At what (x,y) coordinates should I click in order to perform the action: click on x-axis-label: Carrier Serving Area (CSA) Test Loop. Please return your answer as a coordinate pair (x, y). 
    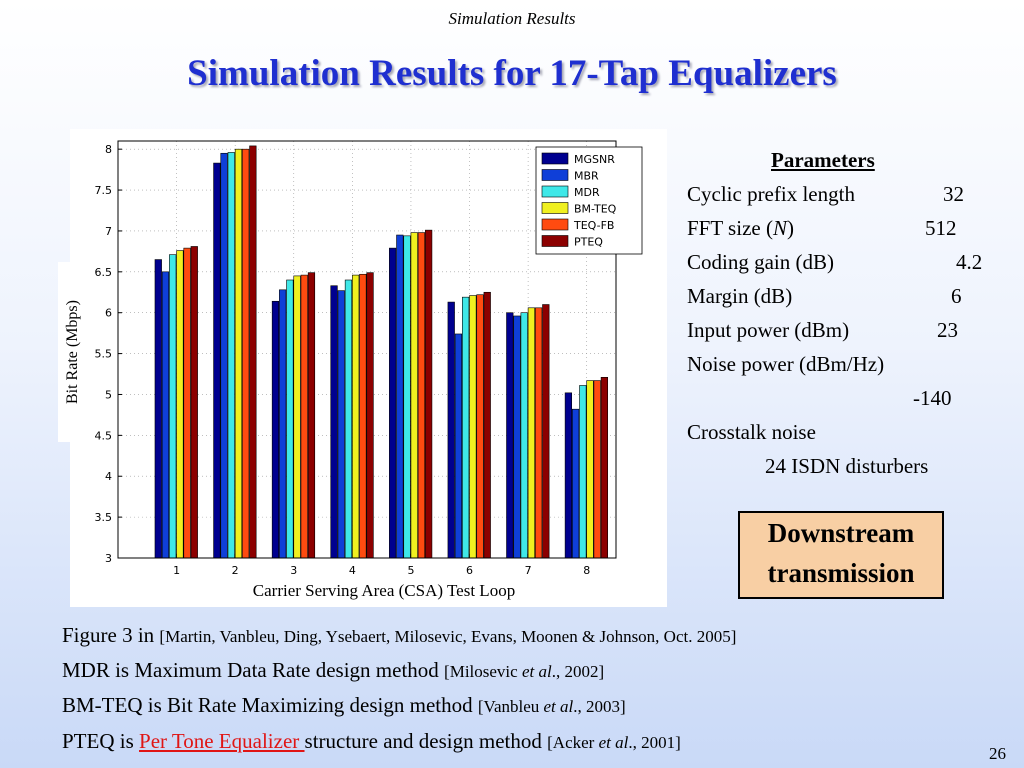
    Looking at the image, I should click on (384, 590).